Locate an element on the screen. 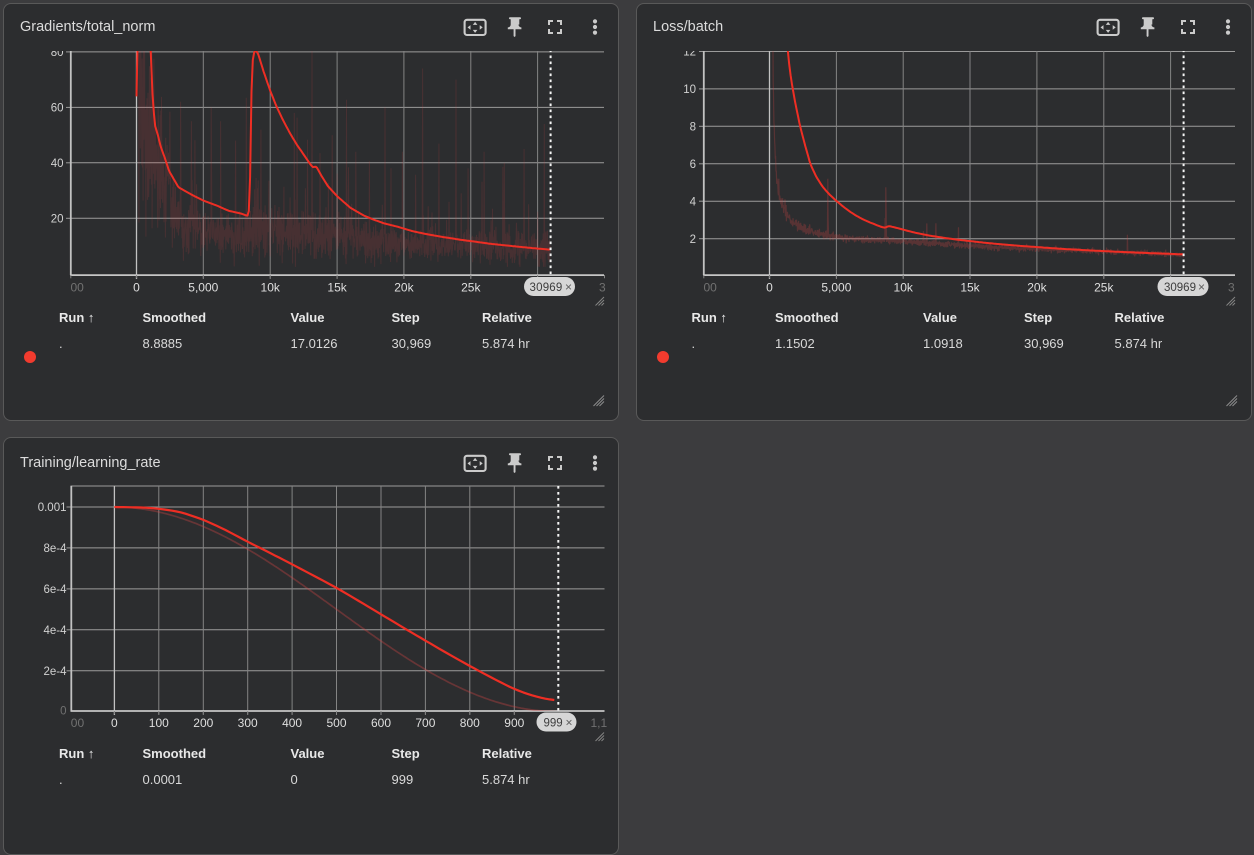  svg-text: 2e-4 is located at coordinates (55, 672).